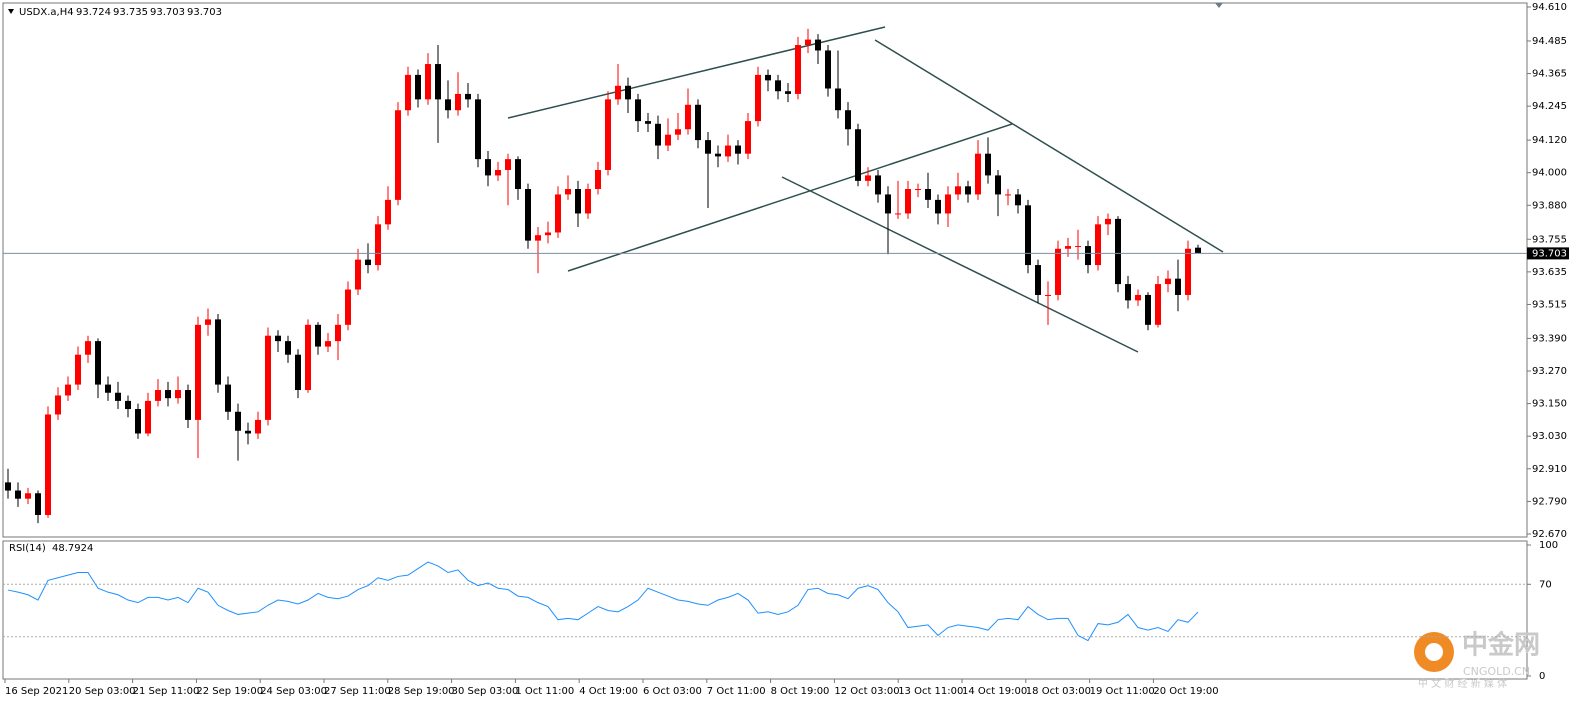 The image size is (1585, 709). Describe the element at coordinates (46, 12) in the screenshot. I see `symbol: USDX.a,H4` at that location.